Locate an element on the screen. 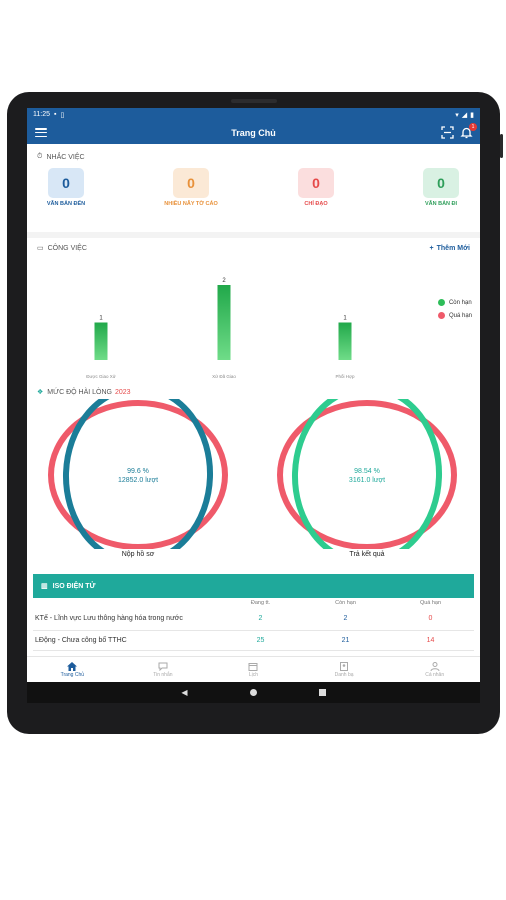 The width and height of the screenshot is (506, 900). iso-row-name: LĐộng - Chưa công bố TTHC is located at coordinates (81, 640).